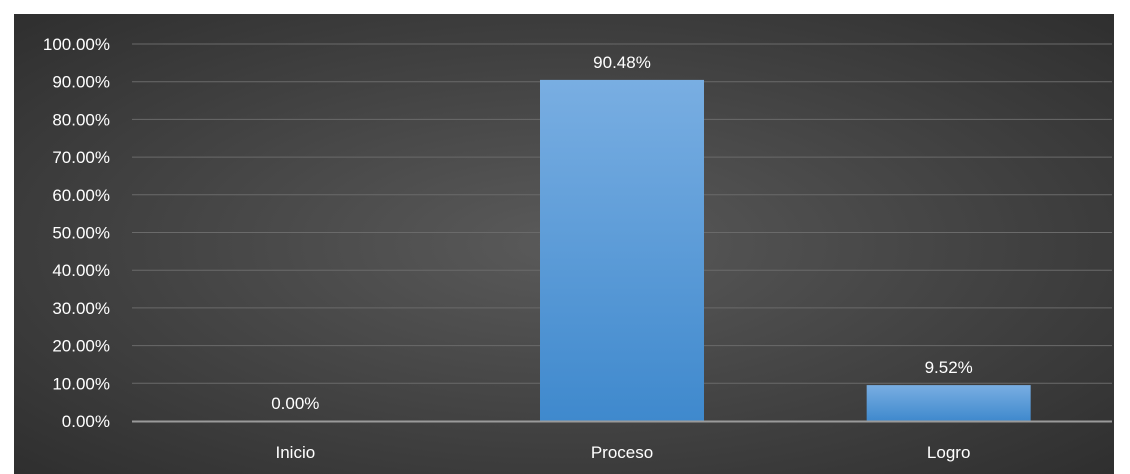  What do you see at coordinates (81, 270) in the screenshot?
I see `y-tick-label: 40.00%` at bounding box center [81, 270].